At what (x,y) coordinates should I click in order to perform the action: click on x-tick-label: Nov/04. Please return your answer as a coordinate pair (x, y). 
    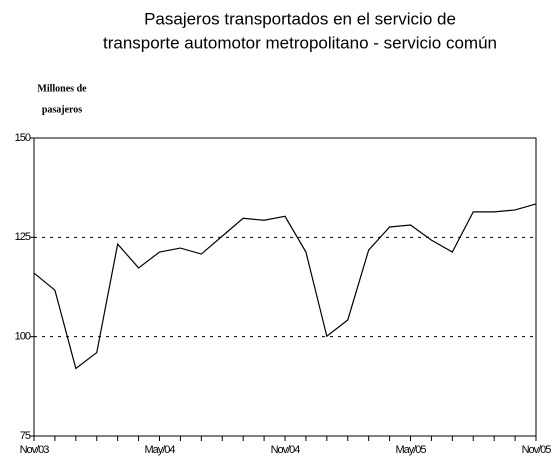
    Looking at the image, I should click on (286, 450).